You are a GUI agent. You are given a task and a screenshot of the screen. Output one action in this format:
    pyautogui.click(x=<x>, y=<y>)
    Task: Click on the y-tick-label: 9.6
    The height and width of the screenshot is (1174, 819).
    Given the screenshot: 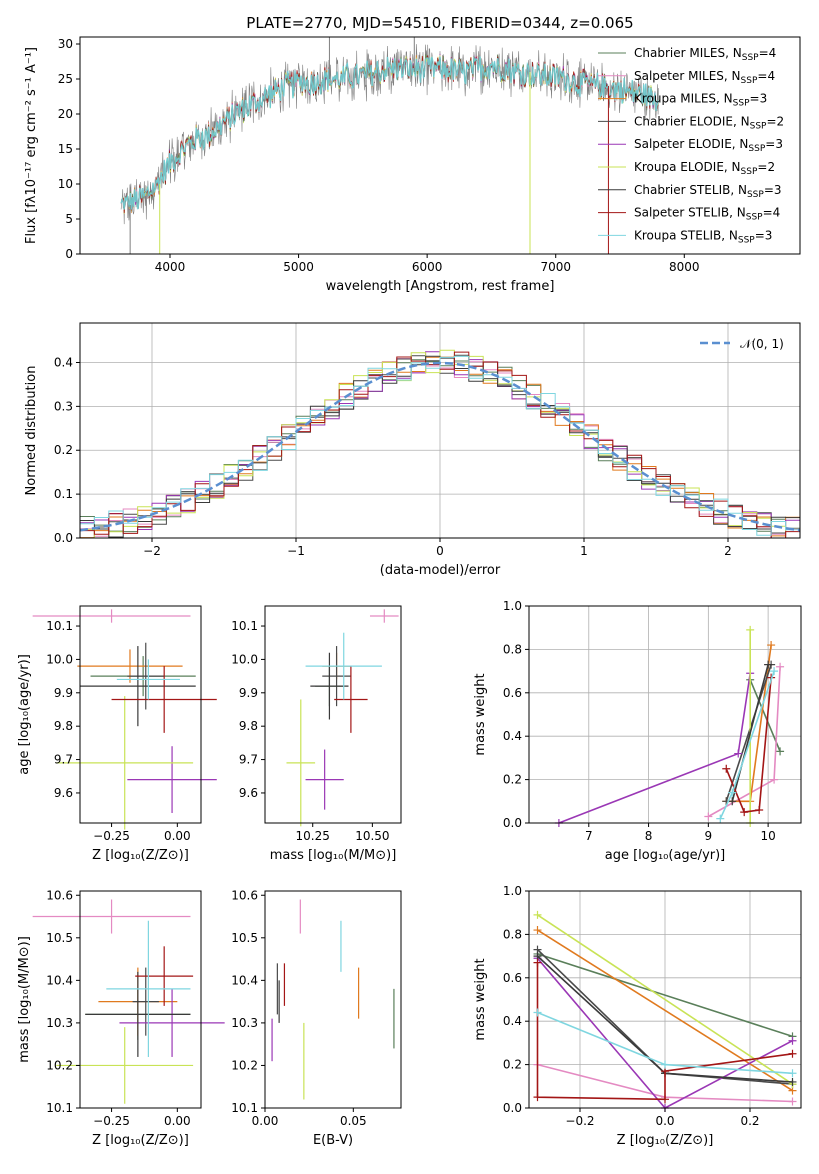 What is the action you would take?
    pyautogui.click(x=63, y=793)
    